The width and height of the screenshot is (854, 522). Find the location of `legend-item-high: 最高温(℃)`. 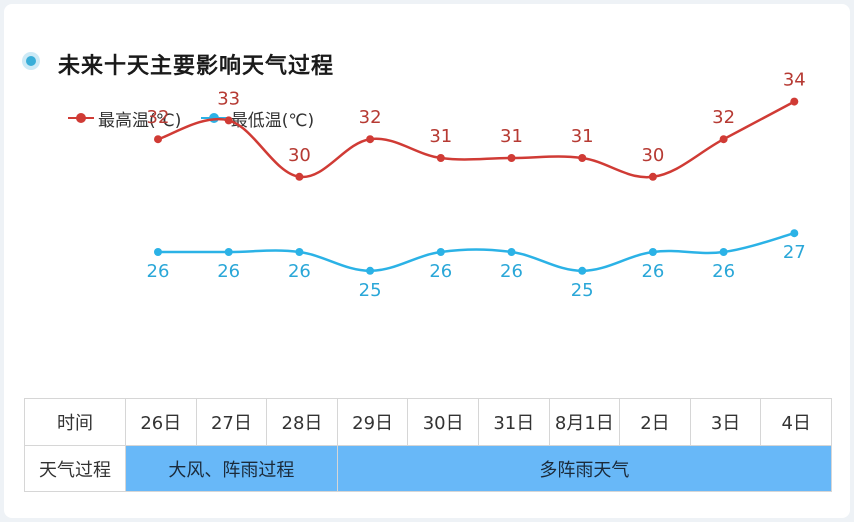

legend-item-high: 最高温(℃) is located at coordinates (124, 118).